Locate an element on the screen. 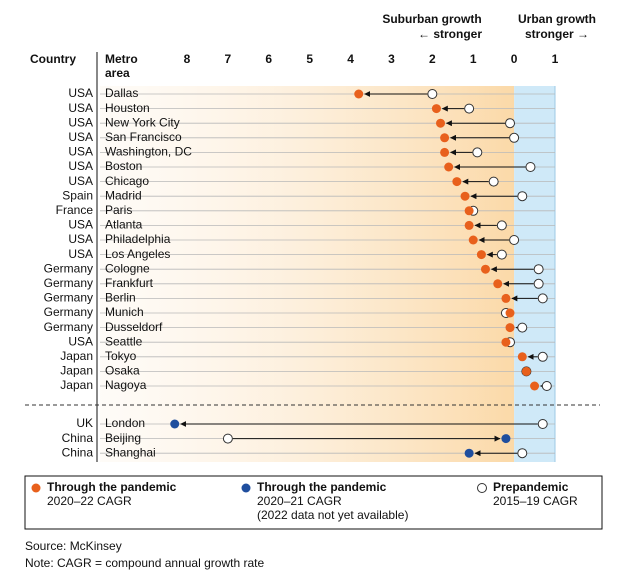 The image size is (624, 577). metro-label: Cologne is located at coordinates (127, 268).